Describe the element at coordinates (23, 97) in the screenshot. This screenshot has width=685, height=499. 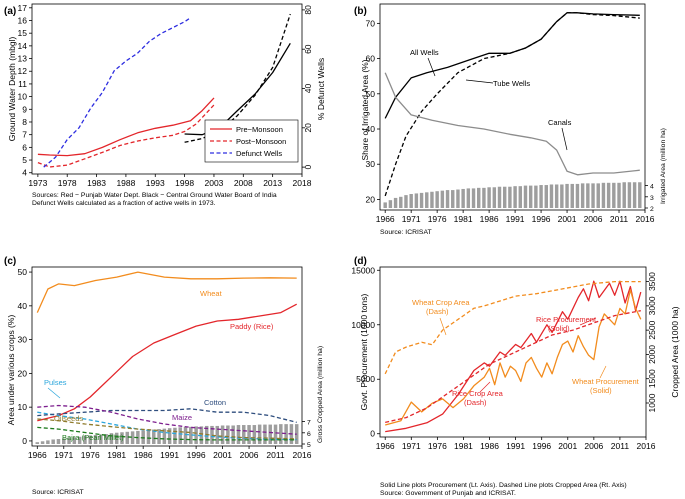
I see `ytick-label-10: 10` at that location.